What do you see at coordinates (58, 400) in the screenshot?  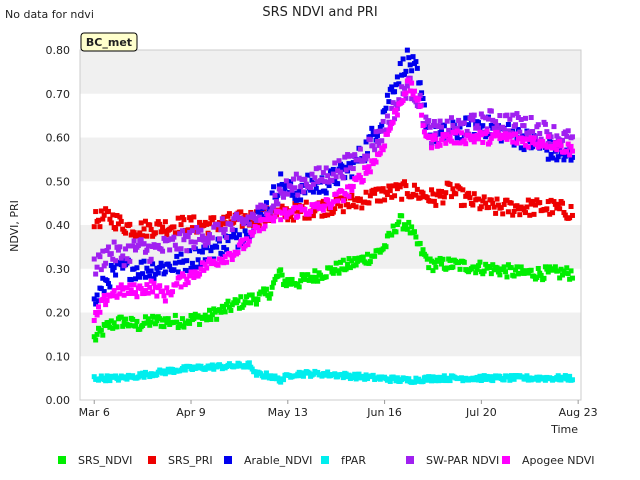 I see `y-tick-label: 0.00` at bounding box center [58, 400].